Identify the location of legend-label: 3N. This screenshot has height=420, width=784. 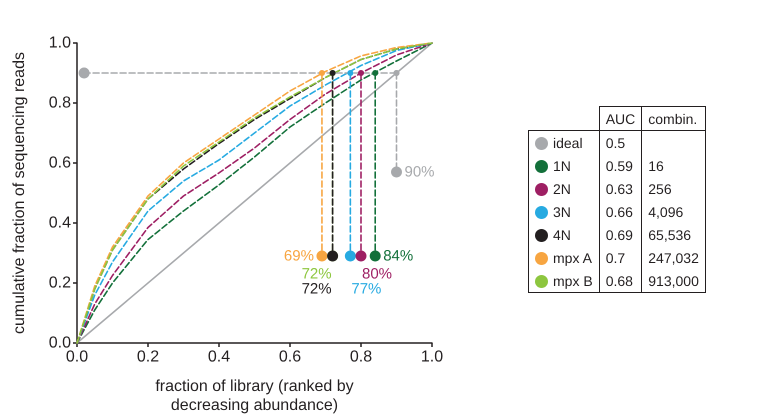
(564, 211).